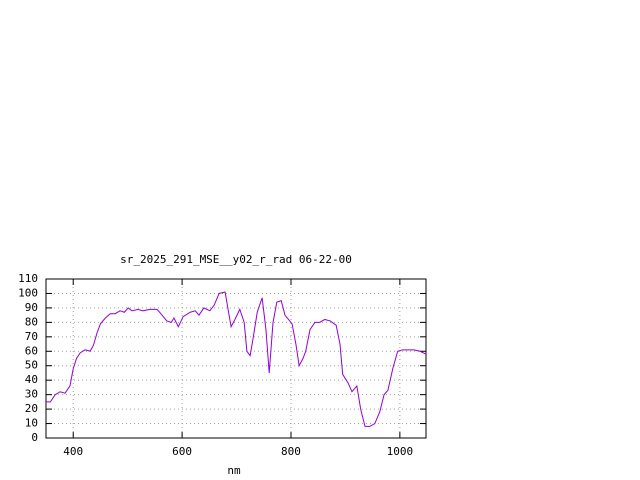 The height and width of the screenshot is (480, 640). I want to click on x-tick-label: 600, so click(182, 451).